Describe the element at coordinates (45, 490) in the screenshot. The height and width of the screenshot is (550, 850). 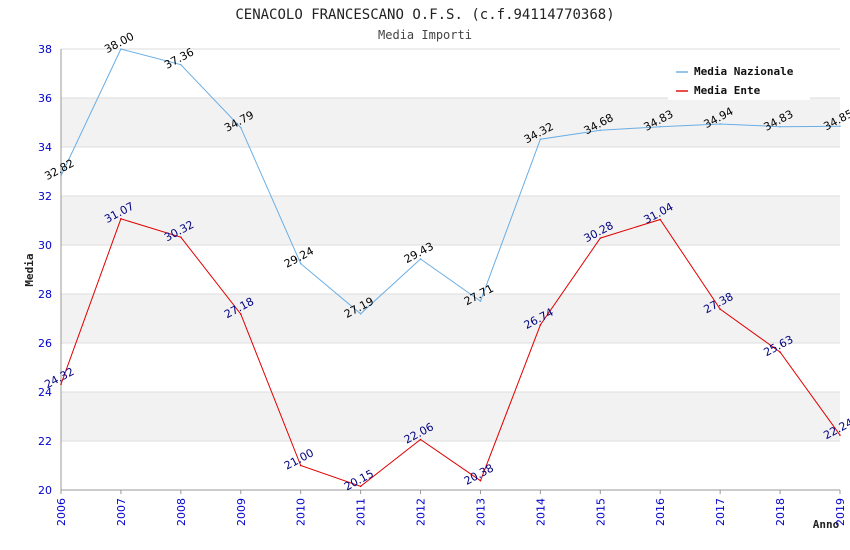
I see `y-tick-label: 20` at that location.